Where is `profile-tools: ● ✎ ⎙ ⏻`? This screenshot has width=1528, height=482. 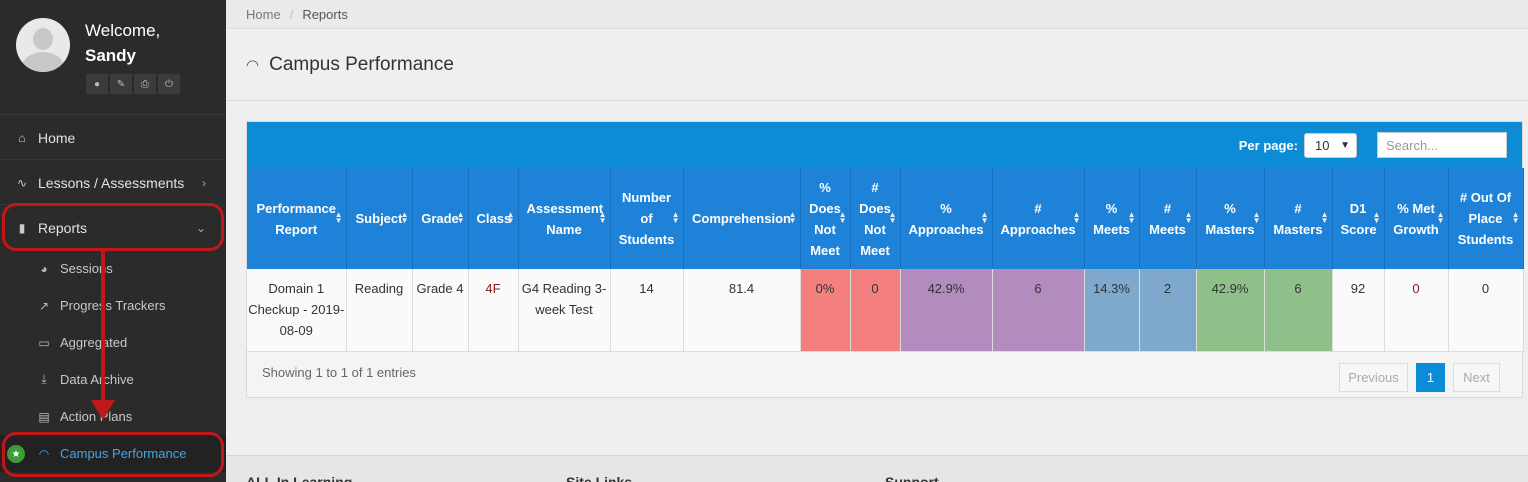 profile-tools: ● ✎ ⎙ ⏻ is located at coordinates (133, 84).